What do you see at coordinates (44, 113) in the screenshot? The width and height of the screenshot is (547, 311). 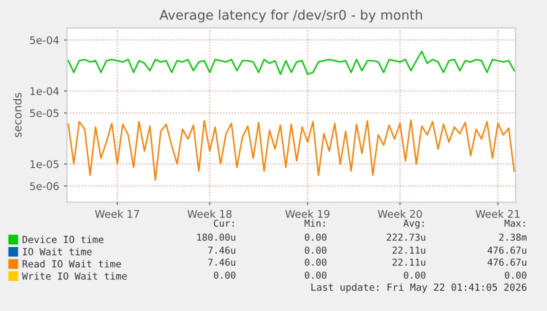 I see `y-tick-label: 5e-05` at bounding box center [44, 113].